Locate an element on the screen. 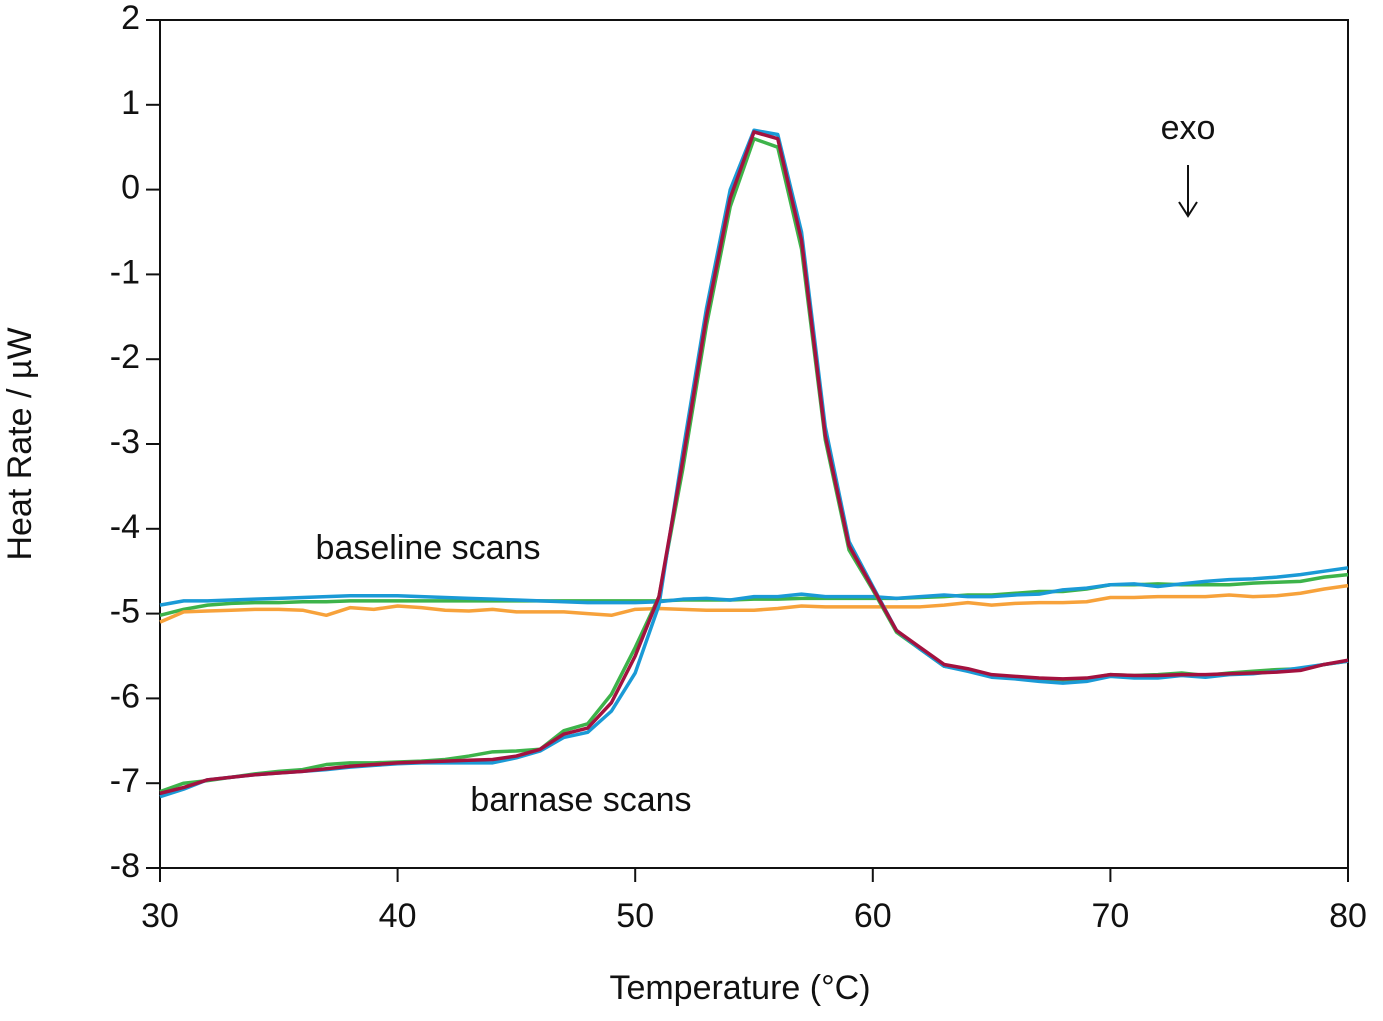  x-axis-label: Temperature (°C) is located at coordinates (739, 988).